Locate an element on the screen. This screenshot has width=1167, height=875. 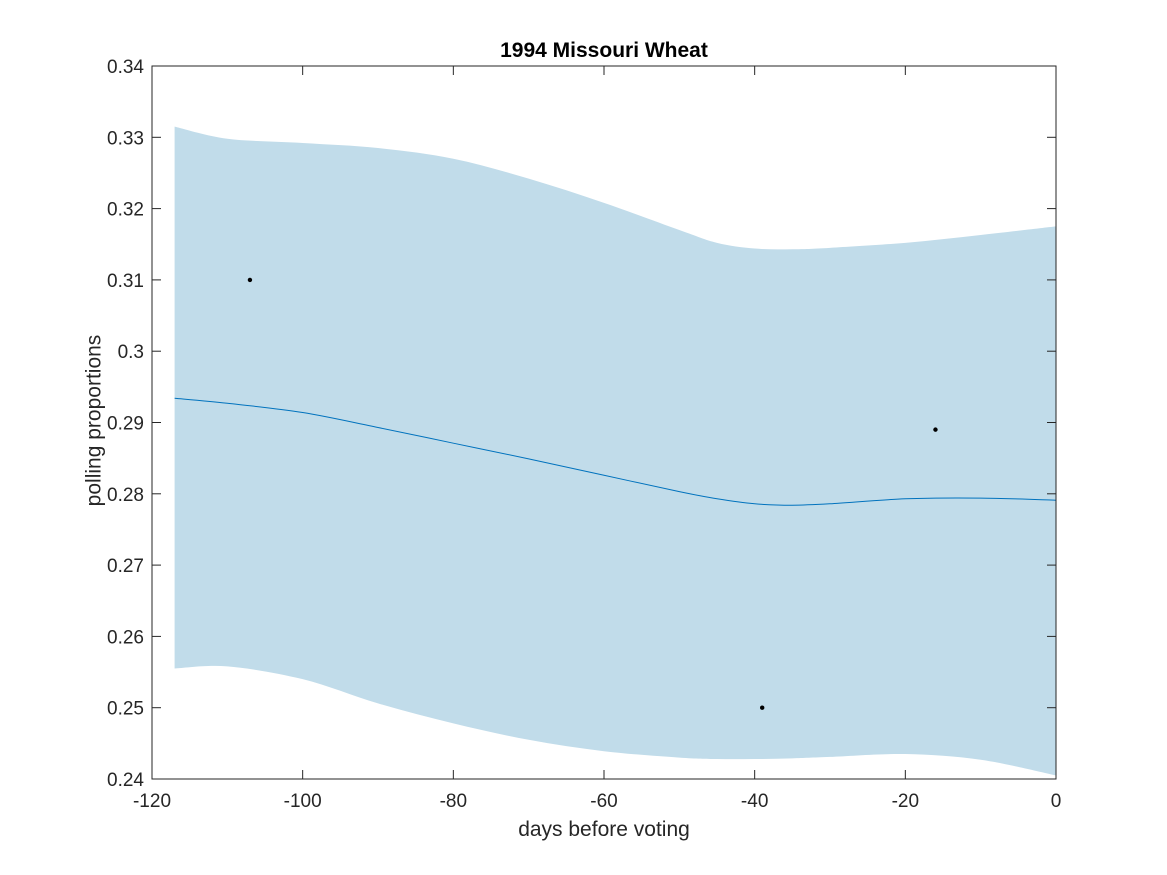
x-axis-label: days before voting is located at coordinates (604, 829).